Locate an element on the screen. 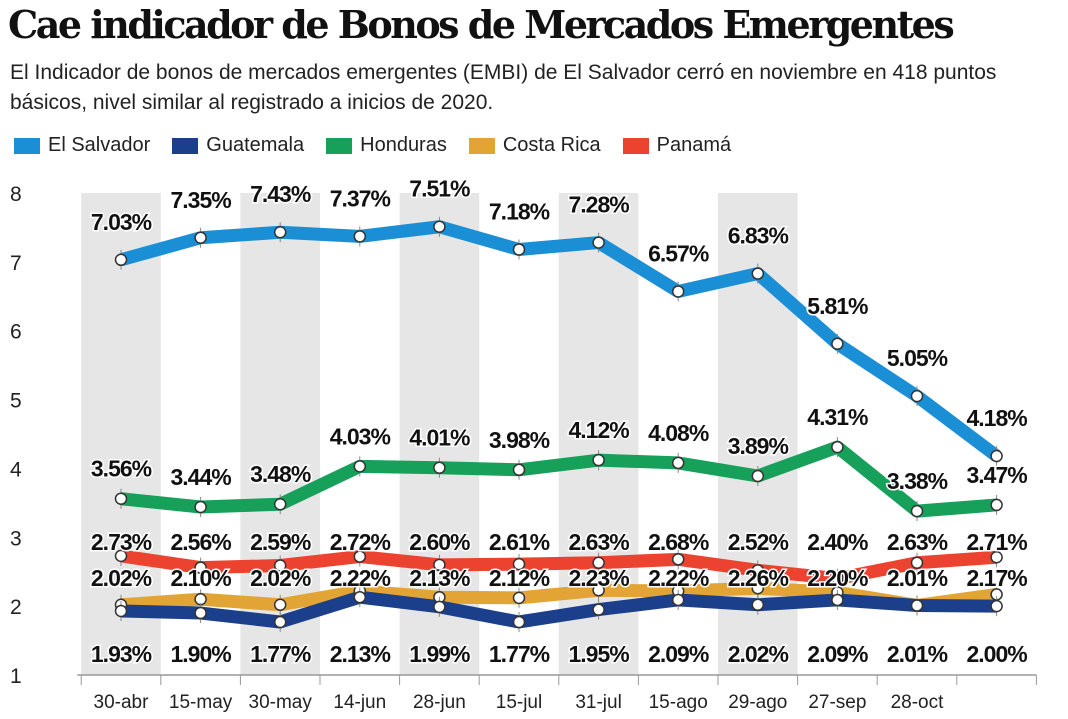 The width and height of the screenshot is (1068, 719). series-line-guatemala is located at coordinates (558, 609).